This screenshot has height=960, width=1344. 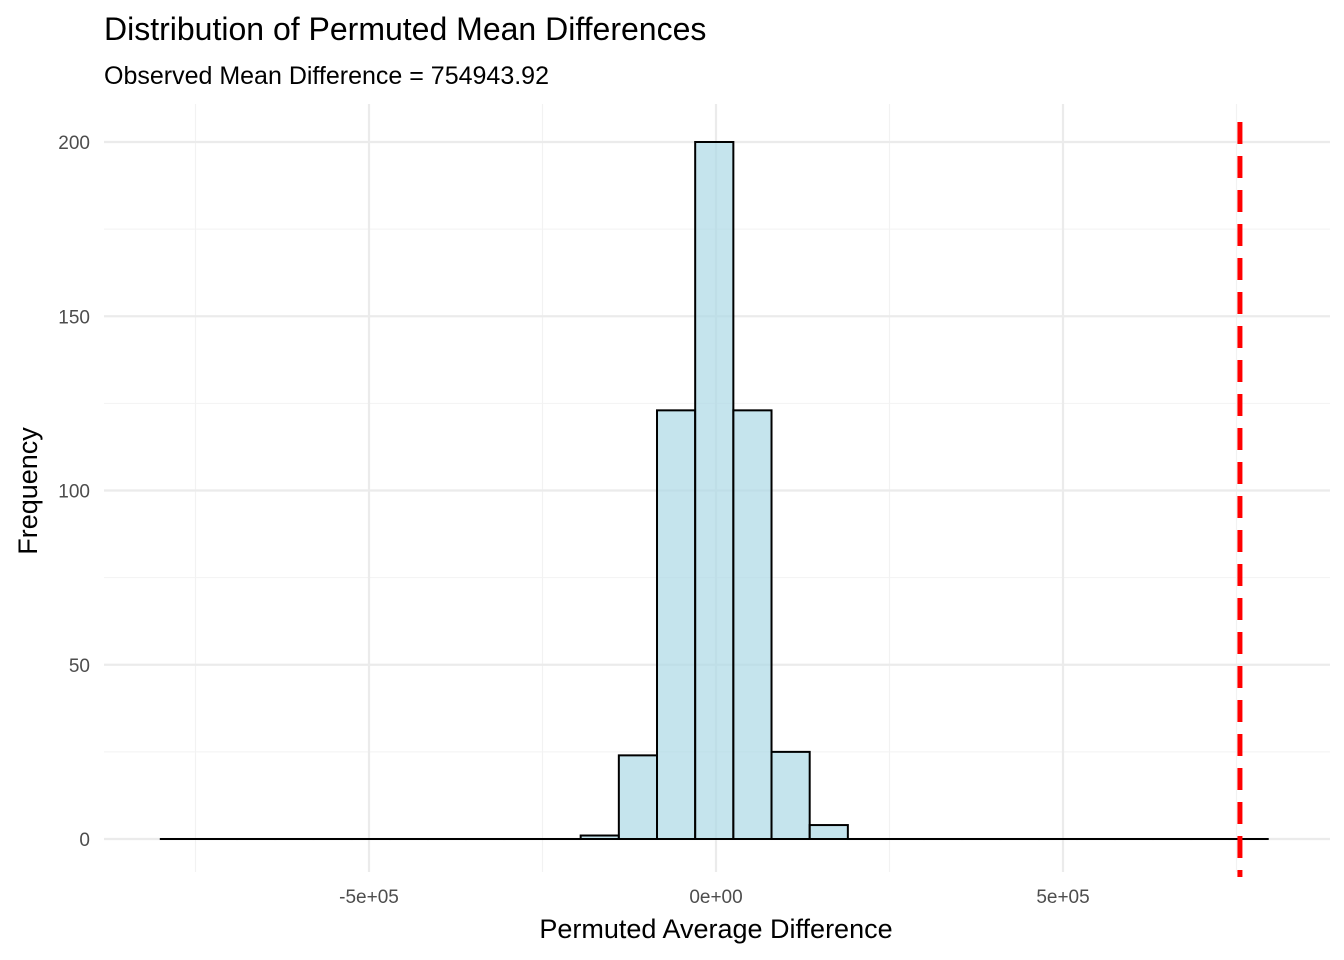 What do you see at coordinates (84, 840) in the screenshot?
I see `y-tick-label: 0` at bounding box center [84, 840].